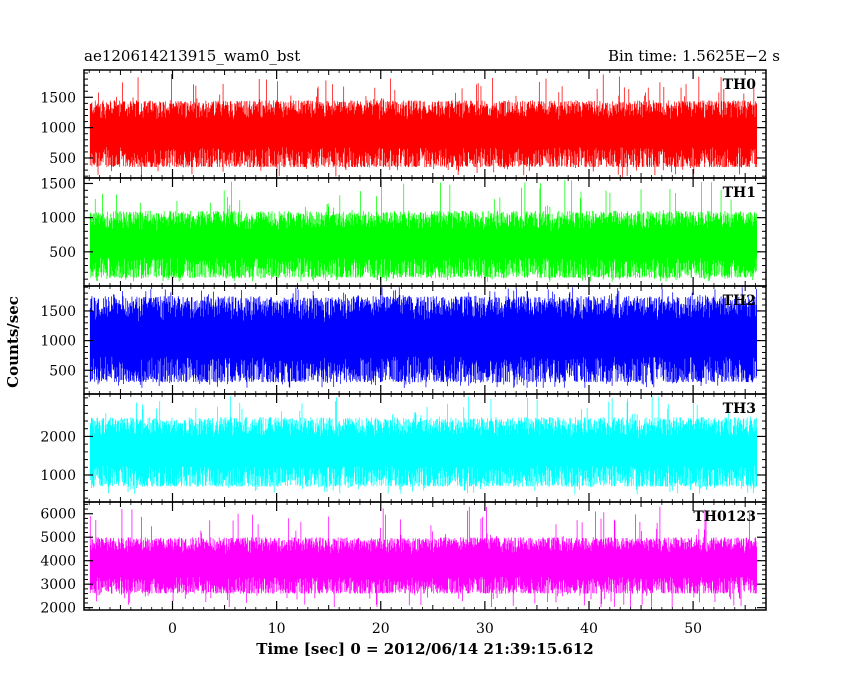  I want to click on series-th0123, so click(423, 557).